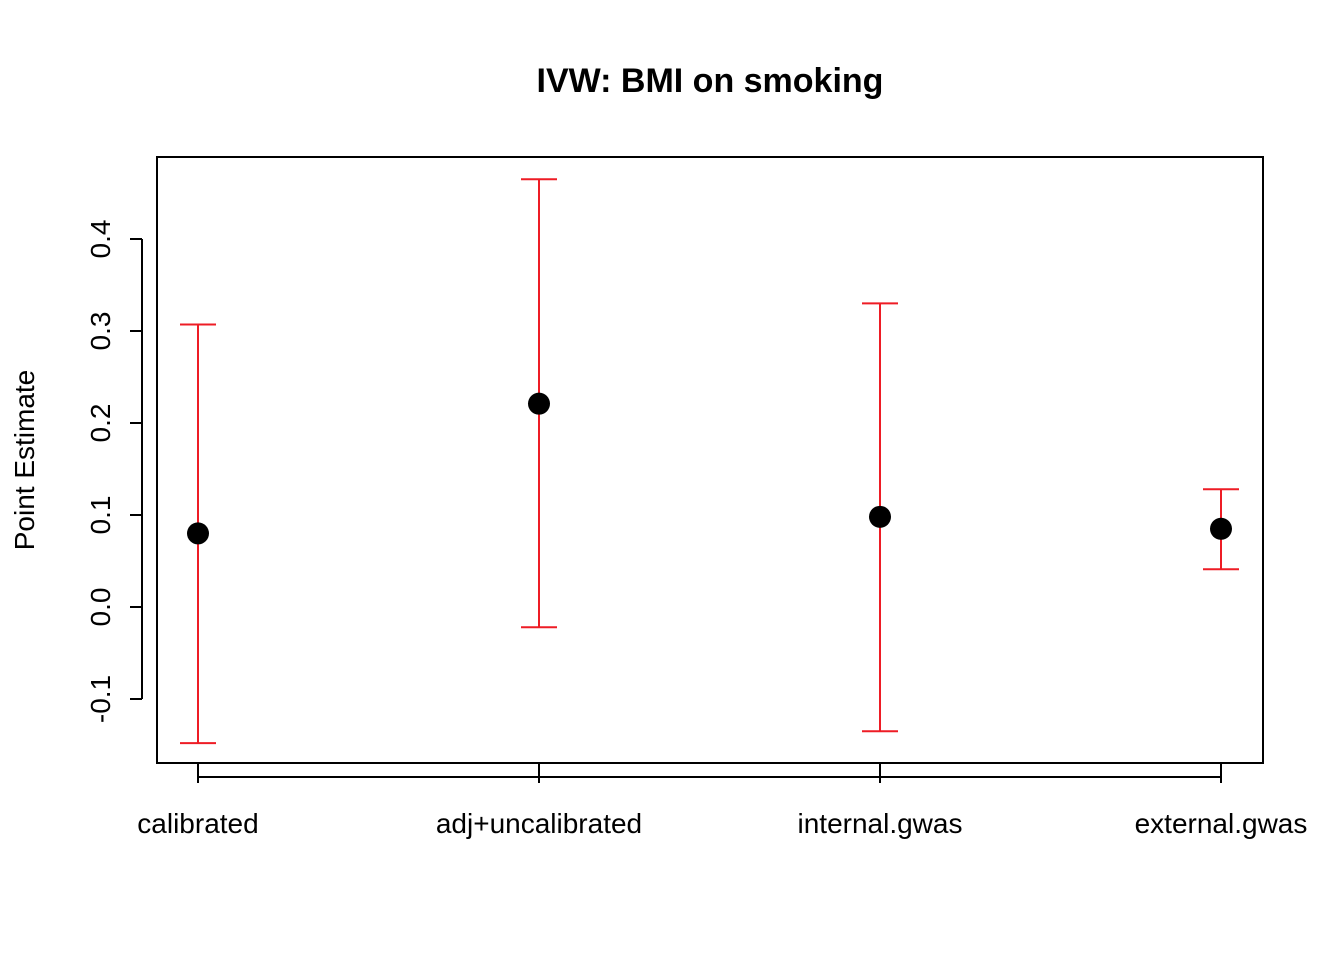  Describe the element at coordinates (539, 823) in the screenshot. I see `x-tick-label: adj+uncalibrated` at that location.